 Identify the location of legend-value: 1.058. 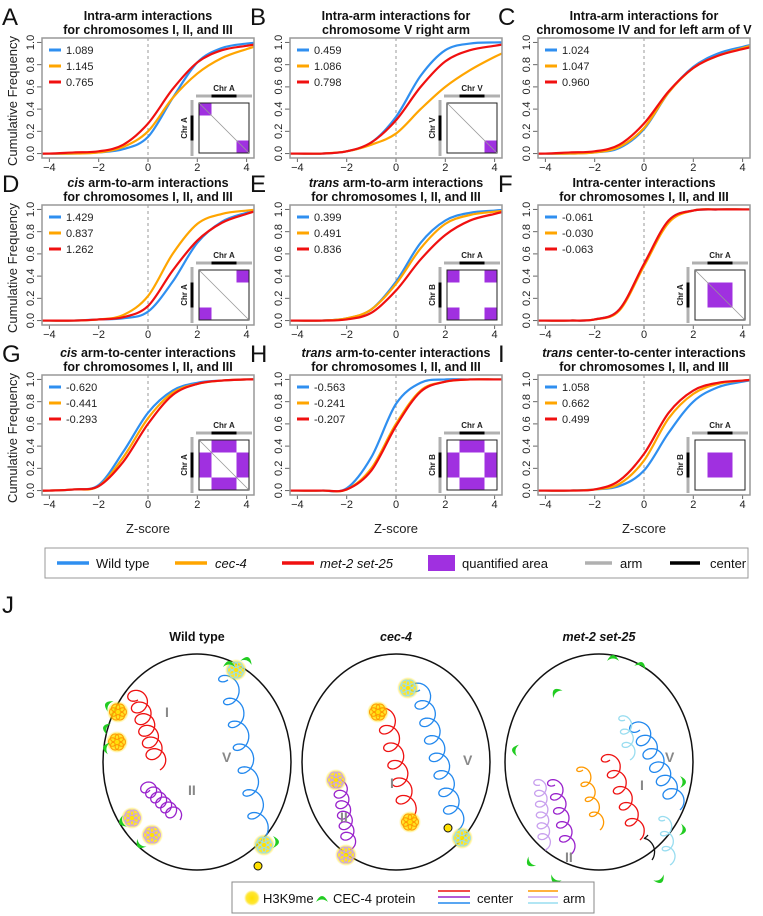
(576, 388).